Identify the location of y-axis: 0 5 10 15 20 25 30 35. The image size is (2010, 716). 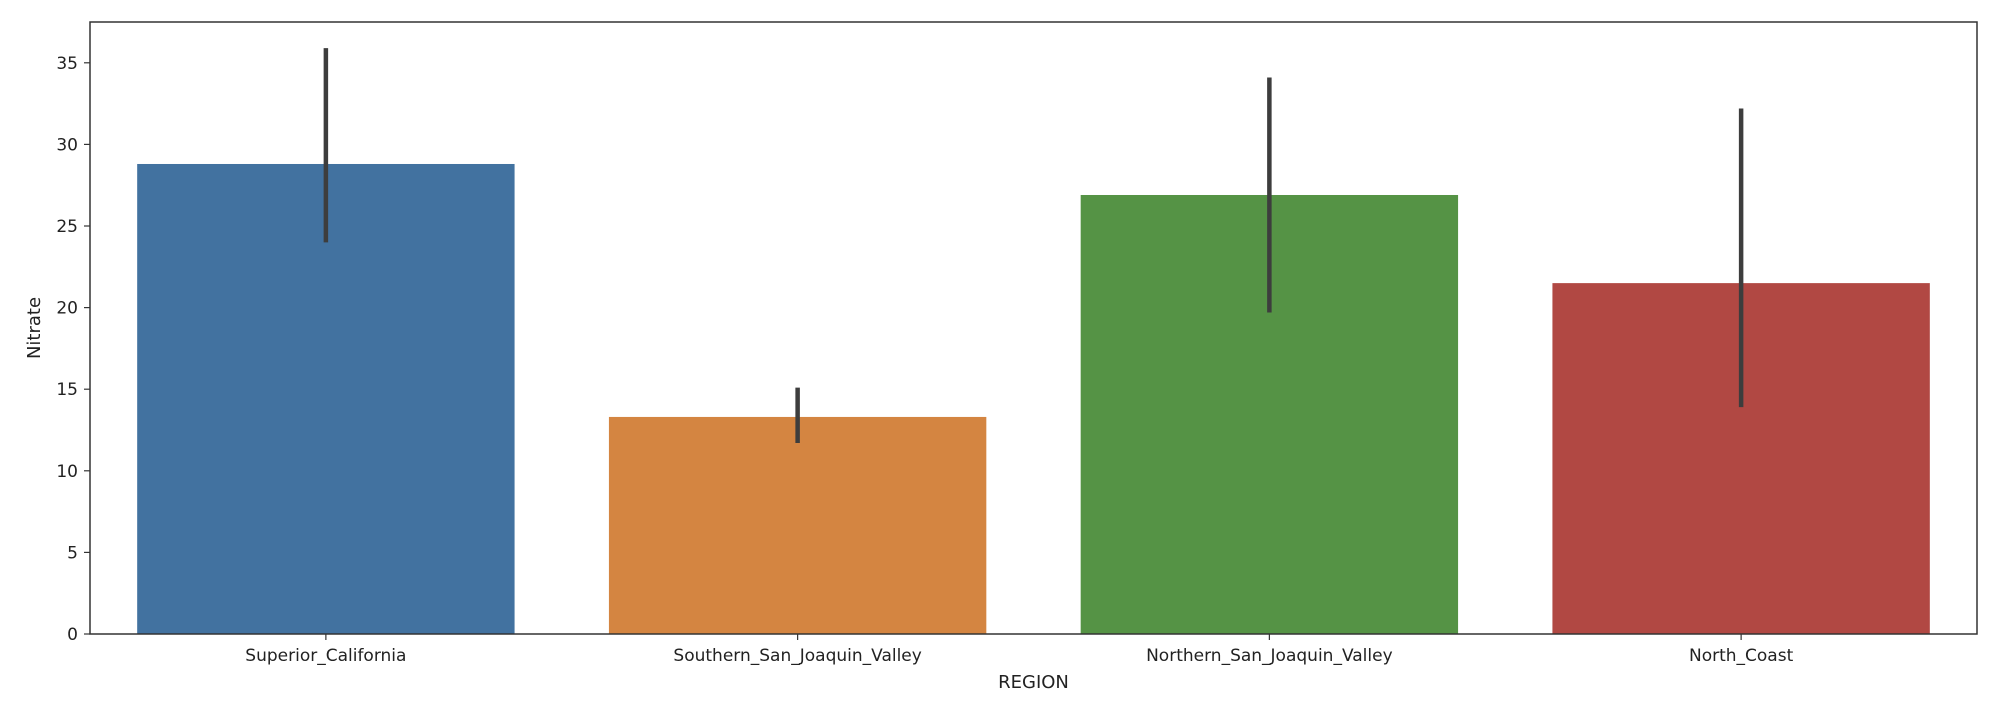
(73, 349).